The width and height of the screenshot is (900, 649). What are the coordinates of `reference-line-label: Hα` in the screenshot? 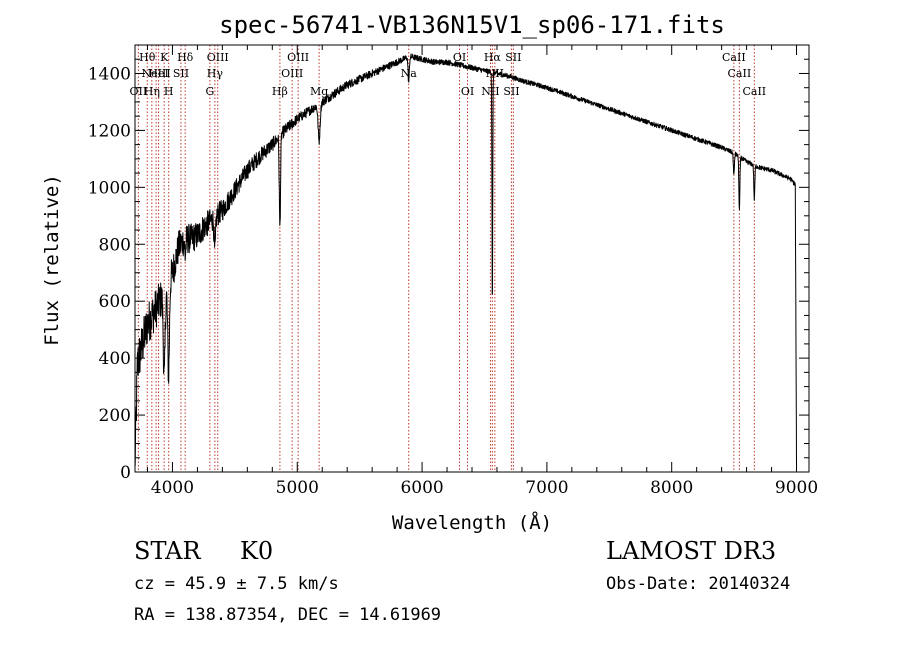 It's located at (493, 57).